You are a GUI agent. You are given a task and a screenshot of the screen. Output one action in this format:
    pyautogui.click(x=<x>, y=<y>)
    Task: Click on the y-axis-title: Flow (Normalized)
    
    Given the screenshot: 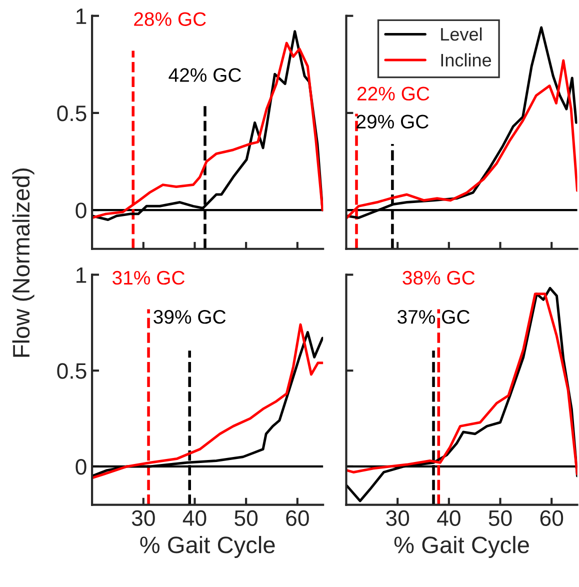 What is the action you would take?
    pyautogui.click(x=23, y=262)
    